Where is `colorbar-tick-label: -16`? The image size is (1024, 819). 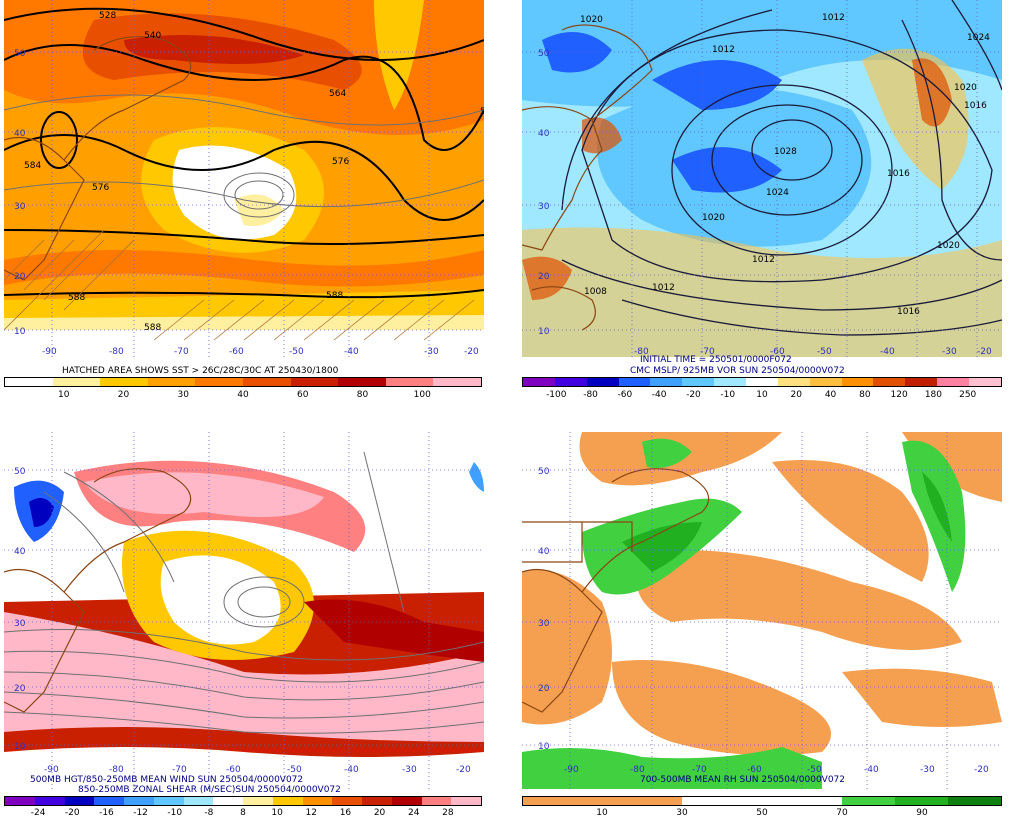
colorbar-tick-label: -16 is located at coordinates (106, 813).